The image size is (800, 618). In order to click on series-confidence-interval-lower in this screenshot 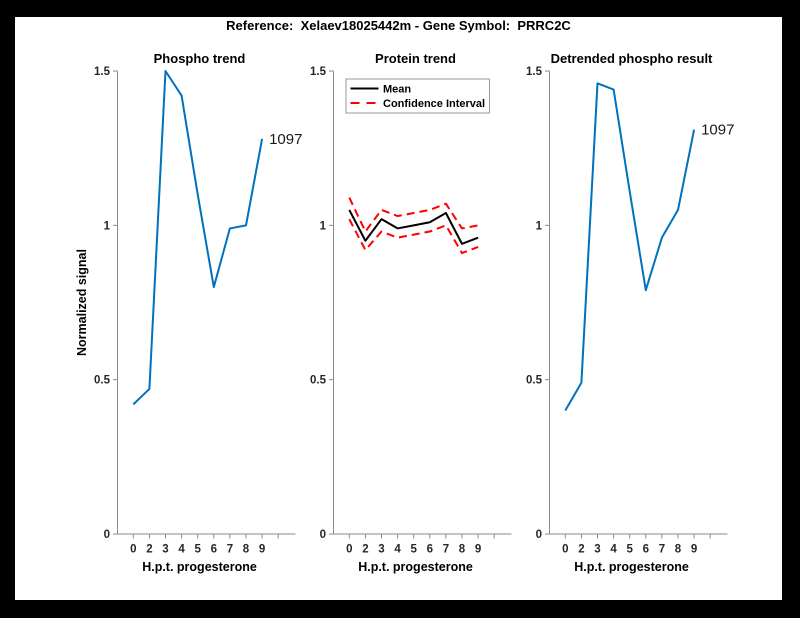, I will do `click(413, 236)`.